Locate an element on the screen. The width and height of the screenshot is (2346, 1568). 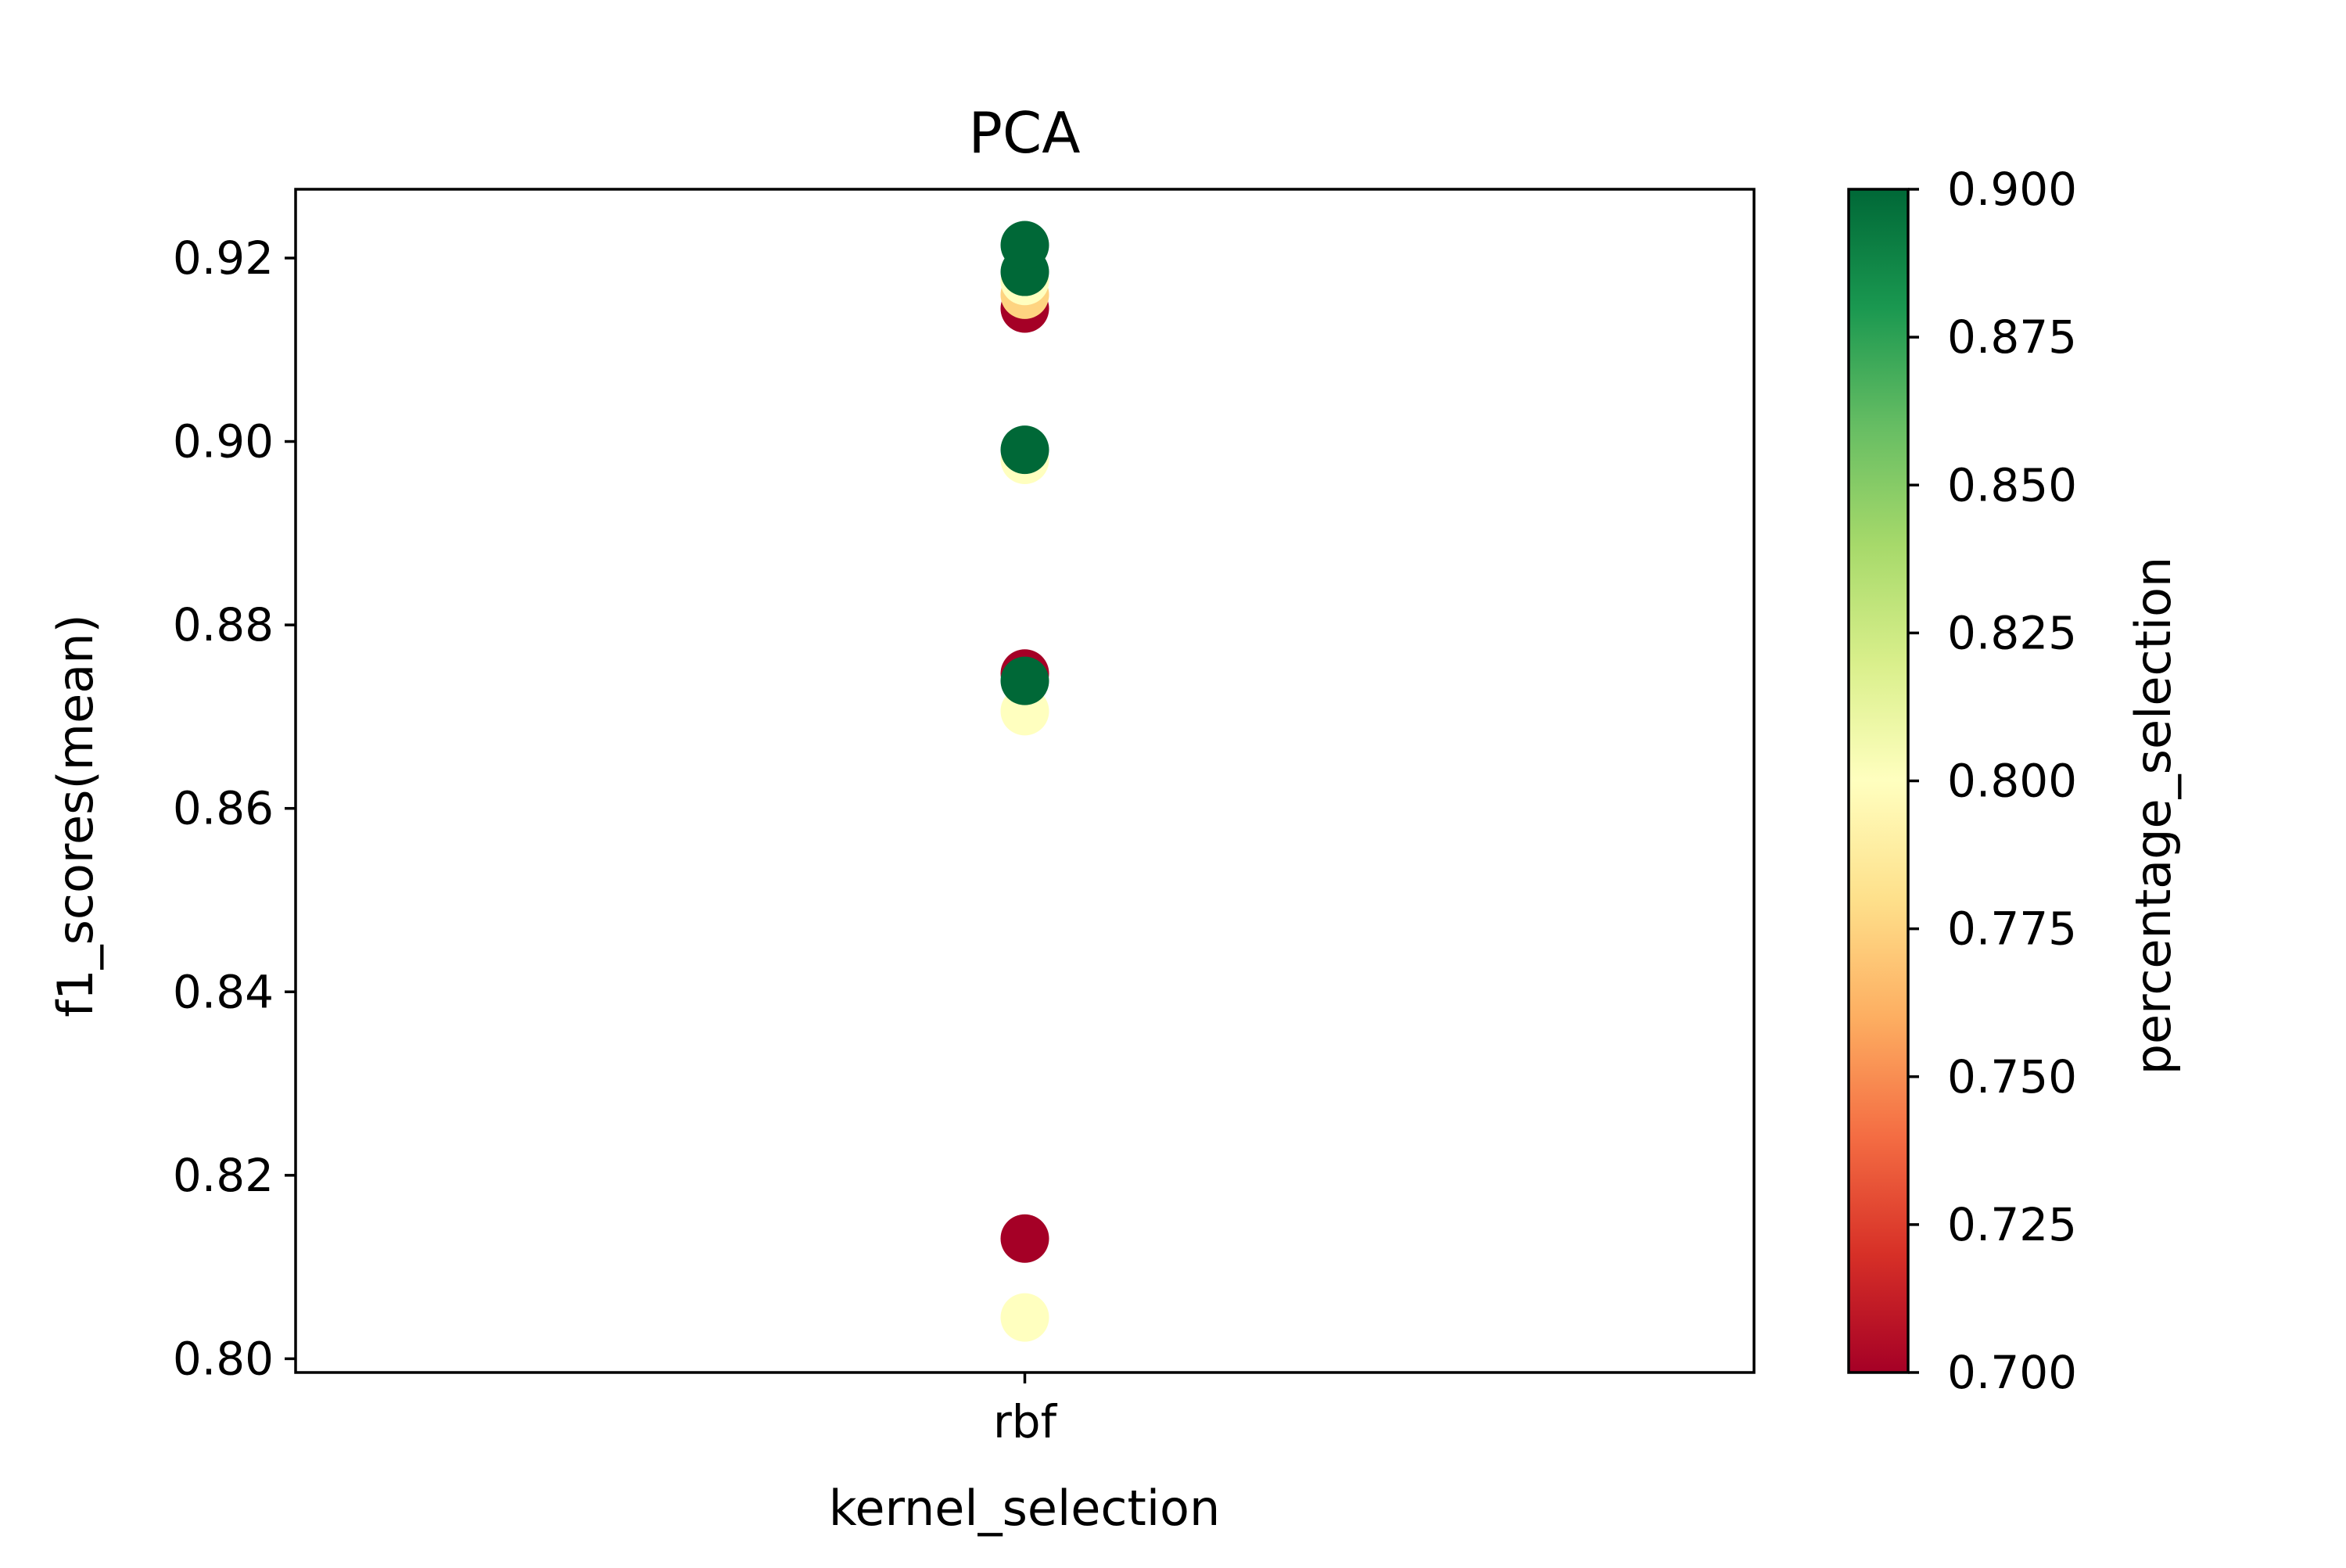
y-tick-label: 0.88 is located at coordinates (224, 624).